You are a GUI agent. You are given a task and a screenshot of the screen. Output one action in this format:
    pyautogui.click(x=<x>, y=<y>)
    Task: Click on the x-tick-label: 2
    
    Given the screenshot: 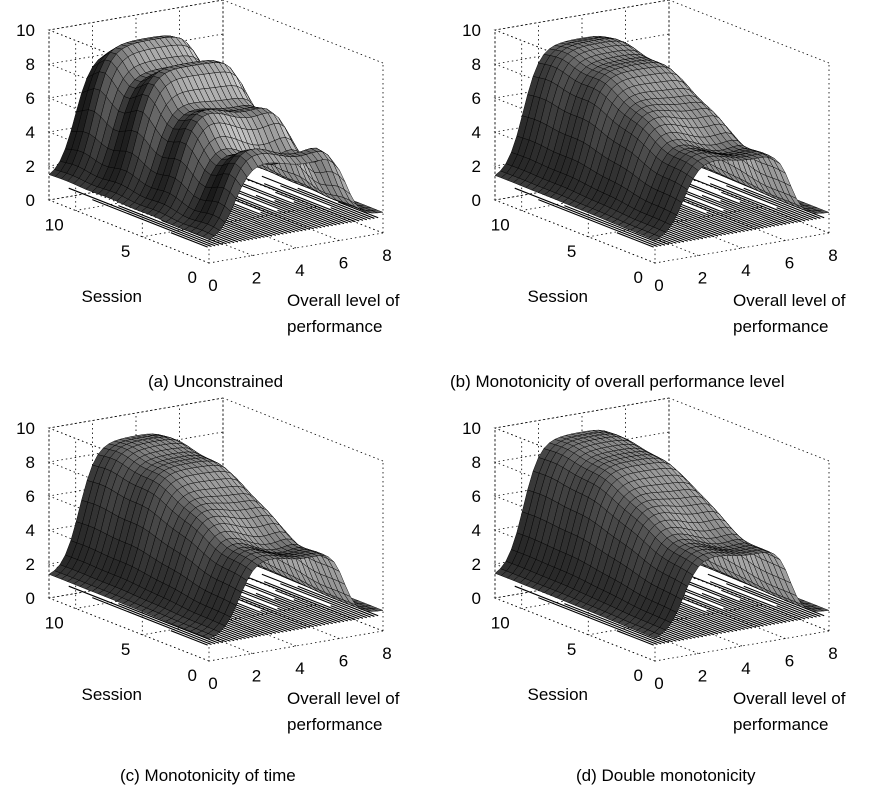 What is the action you would take?
    pyautogui.click(x=702, y=676)
    